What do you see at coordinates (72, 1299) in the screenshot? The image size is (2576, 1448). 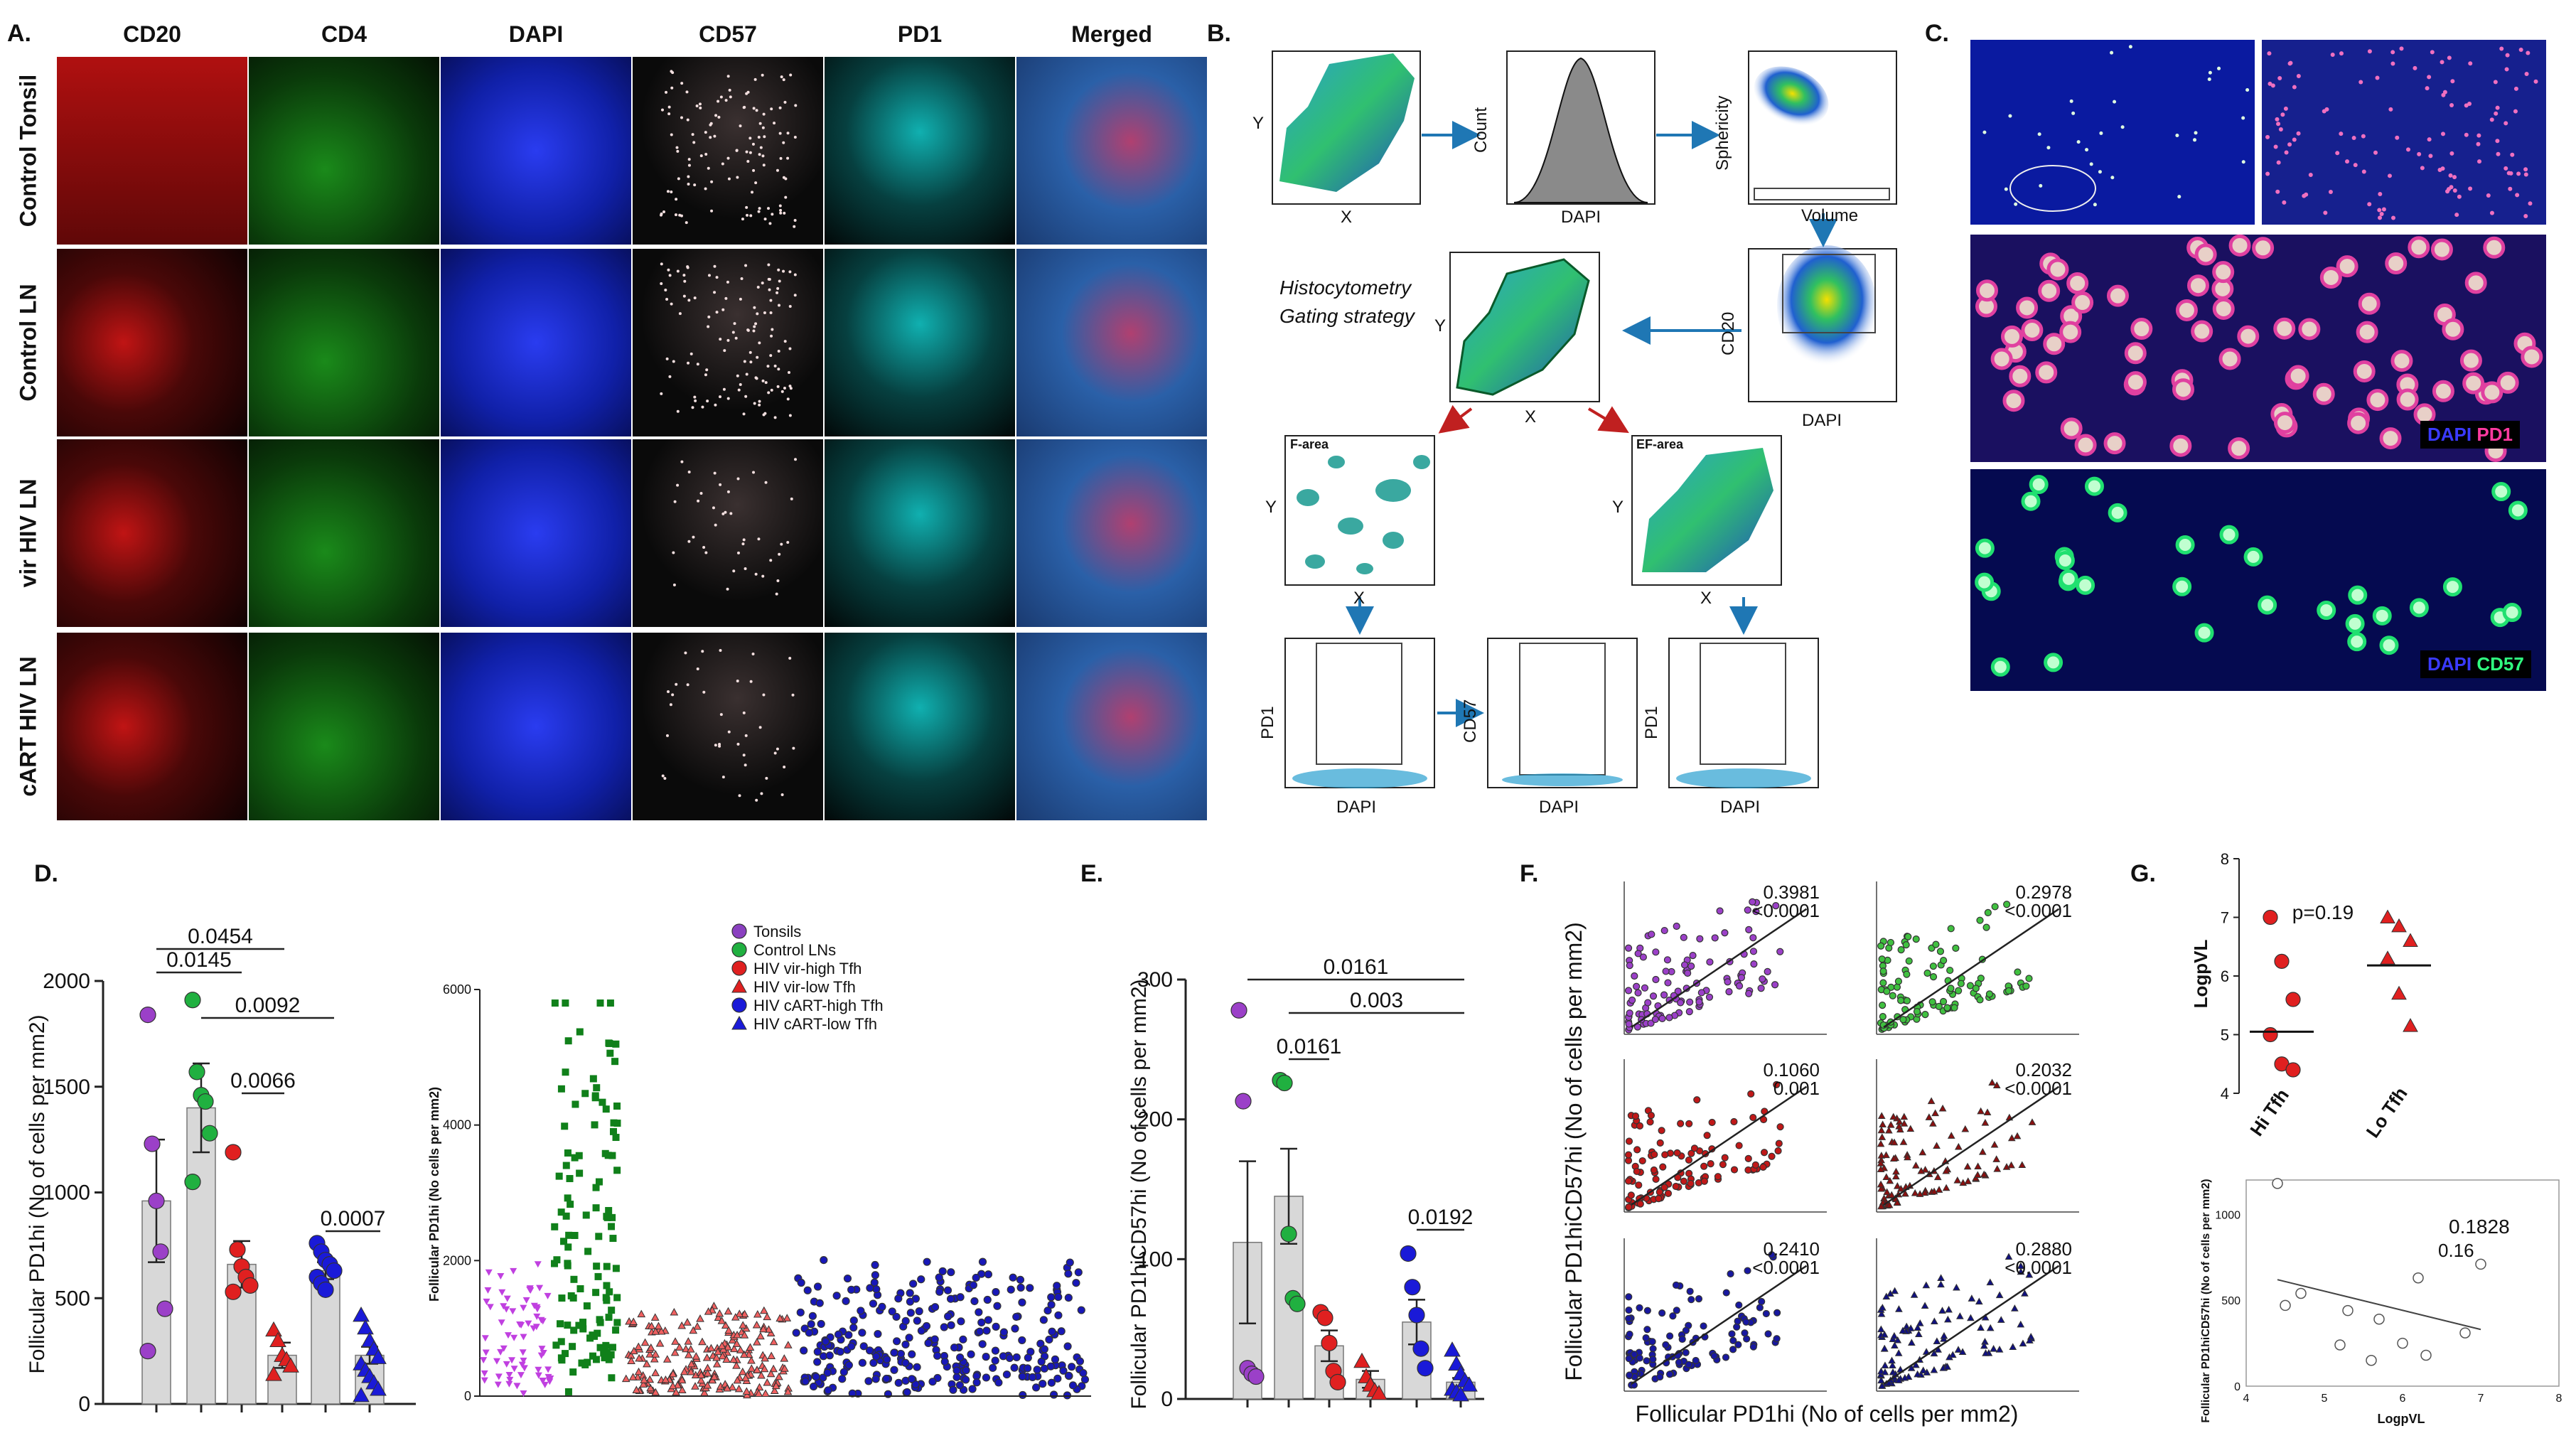 I see `y-tick-label: 500` at bounding box center [72, 1299].